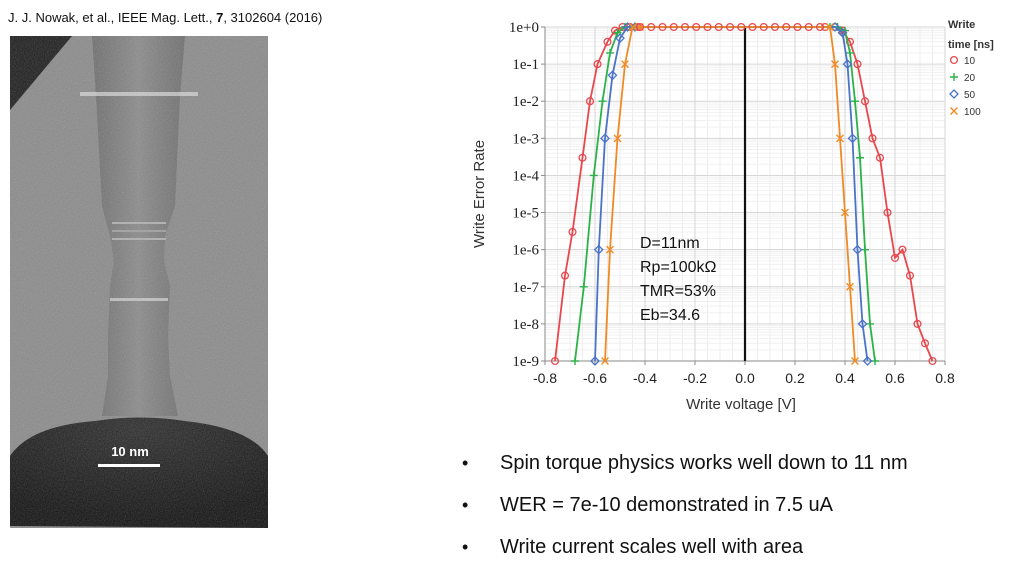 Image resolution: width=1024 pixels, height=574 pixels. Describe the element at coordinates (730, 27) in the screenshot. I see `plateau-markers` at that location.